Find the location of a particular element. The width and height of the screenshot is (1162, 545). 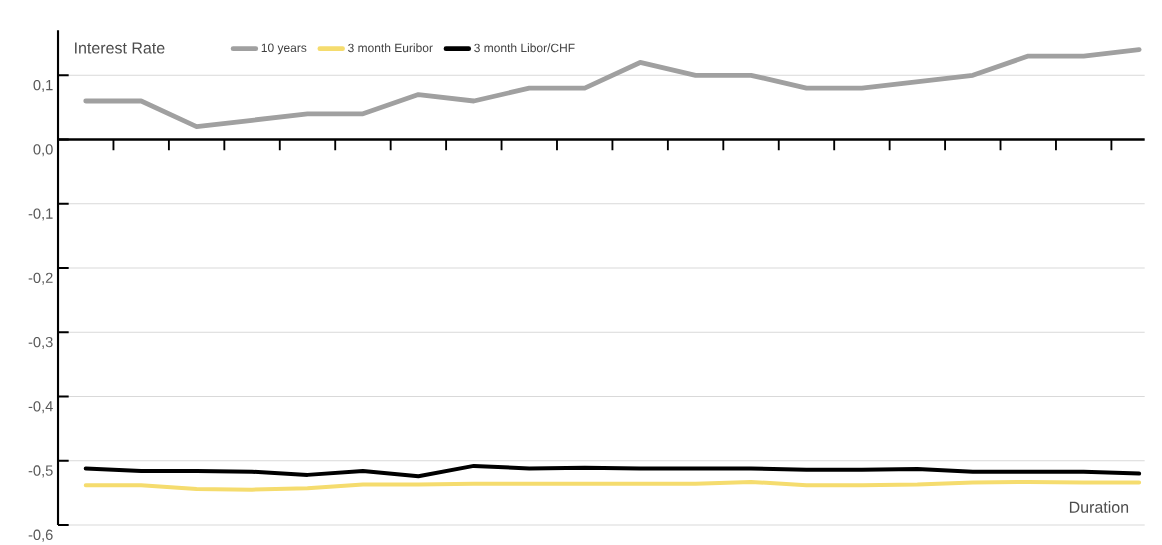

y-tick-label: -0,3 is located at coordinates (40, 342).